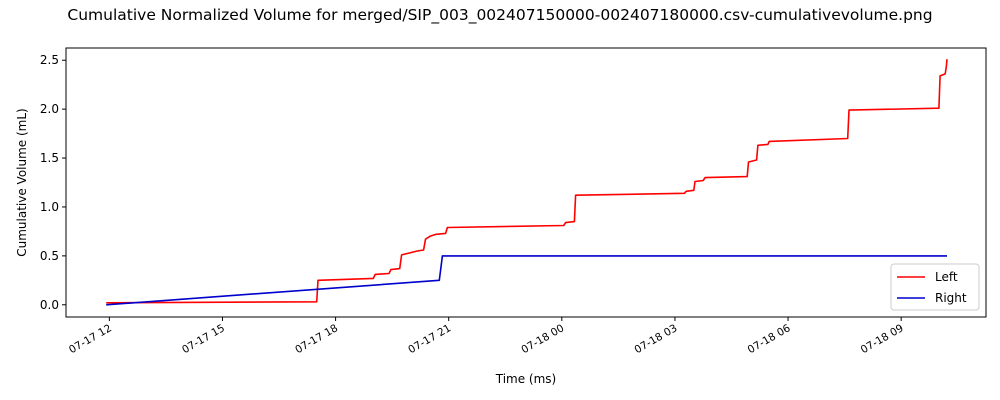  I want to click on legend: Left Right, so click(935, 287).